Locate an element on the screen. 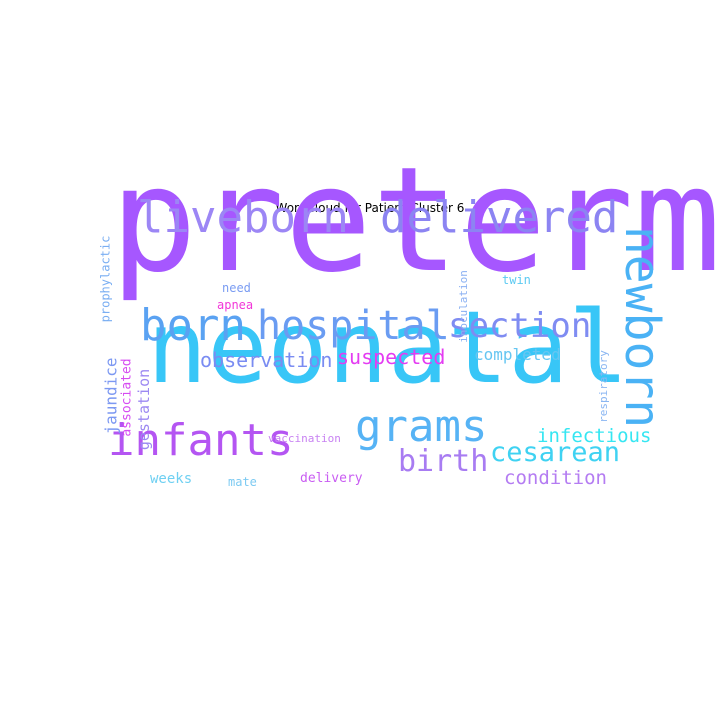 The image size is (720, 720). word-suspected: suspected is located at coordinates (391, 357).